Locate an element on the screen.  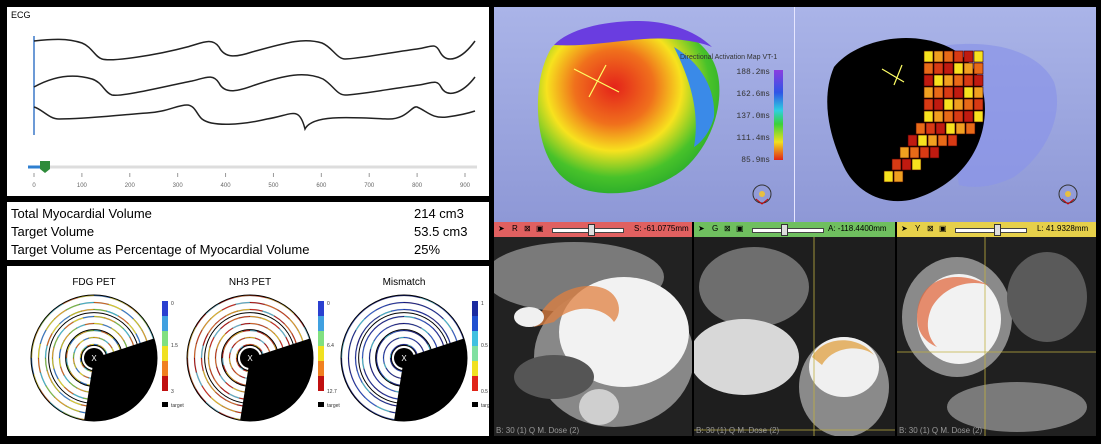
activation-cursor is located at coordinates (596, 81).